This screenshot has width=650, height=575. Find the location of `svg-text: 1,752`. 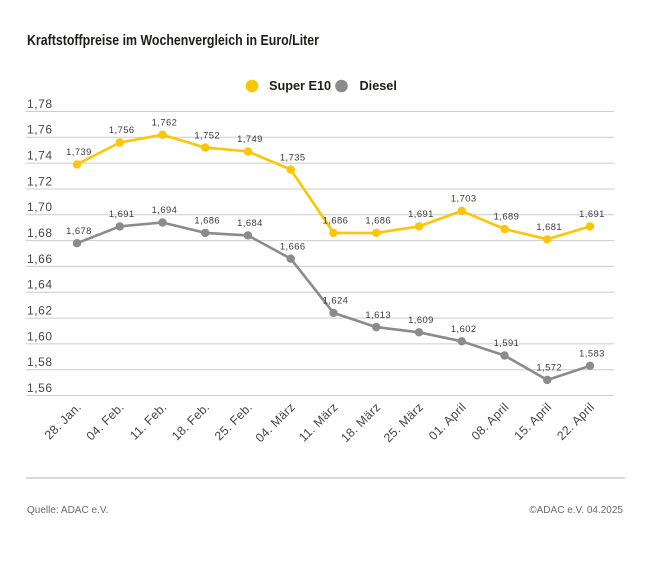

svg-text: 1,752 is located at coordinates (207, 134).